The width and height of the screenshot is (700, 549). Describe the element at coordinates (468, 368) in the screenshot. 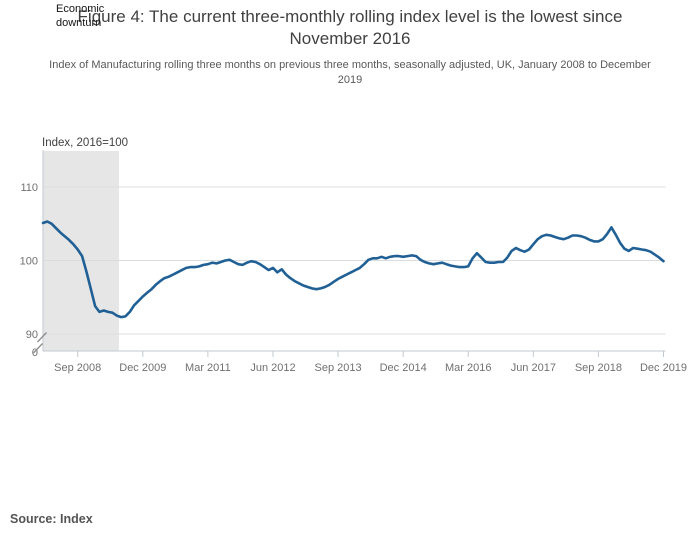

I see `x-tick-label: Mar 2016` at that location.